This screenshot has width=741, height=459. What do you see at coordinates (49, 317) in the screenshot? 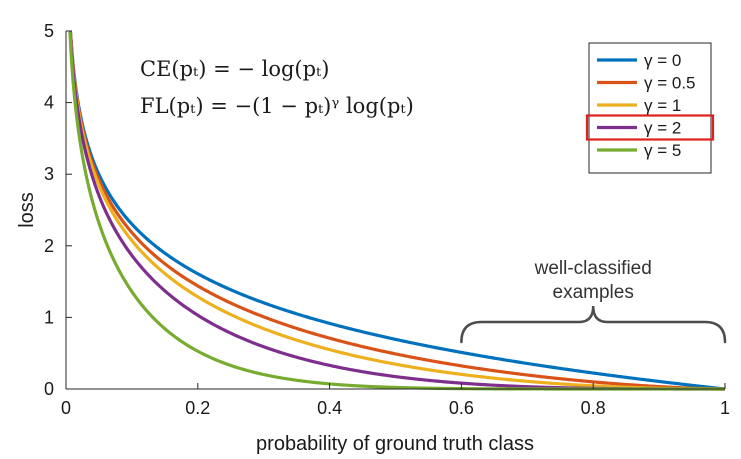
I see `y-tick-label: 1` at bounding box center [49, 317].